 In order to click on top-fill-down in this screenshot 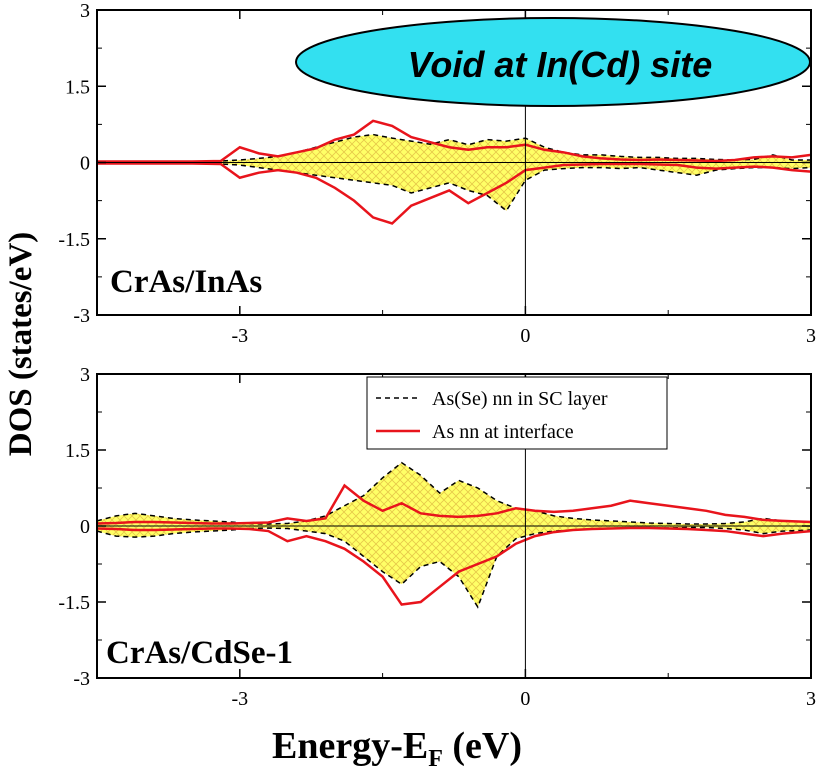, I will do `click(454, 186)`.